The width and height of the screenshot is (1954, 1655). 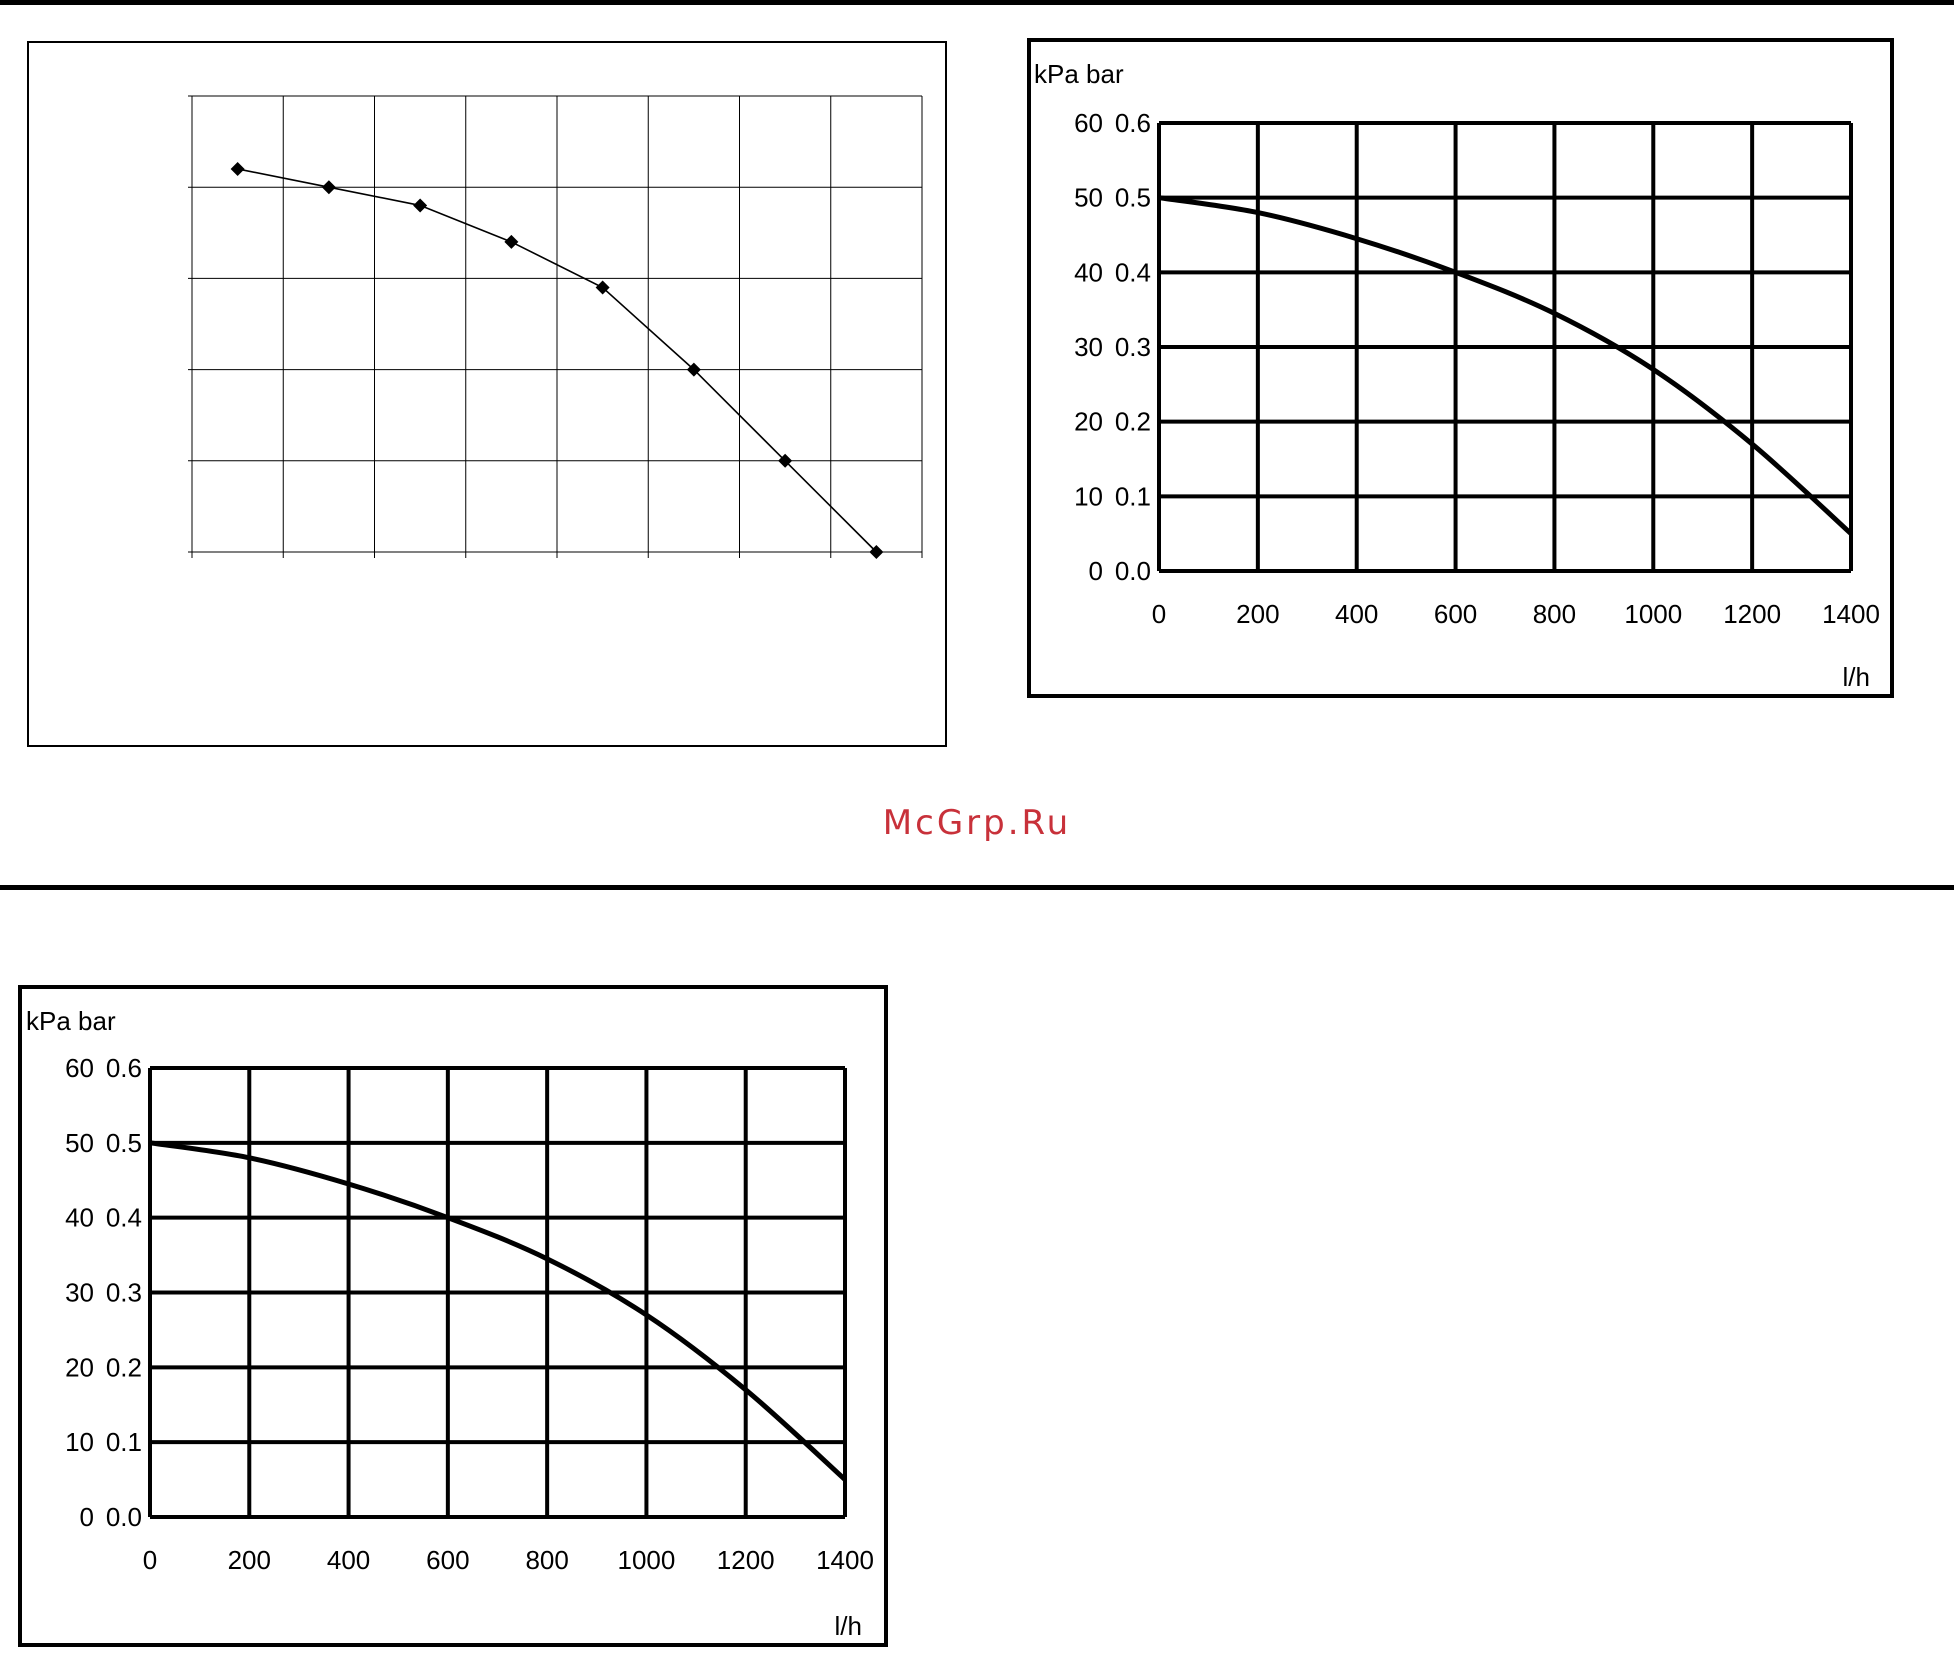 What do you see at coordinates (977, 823) in the screenshot?
I see `watermark: McGrp.Ru` at bounding box center [977, 823].